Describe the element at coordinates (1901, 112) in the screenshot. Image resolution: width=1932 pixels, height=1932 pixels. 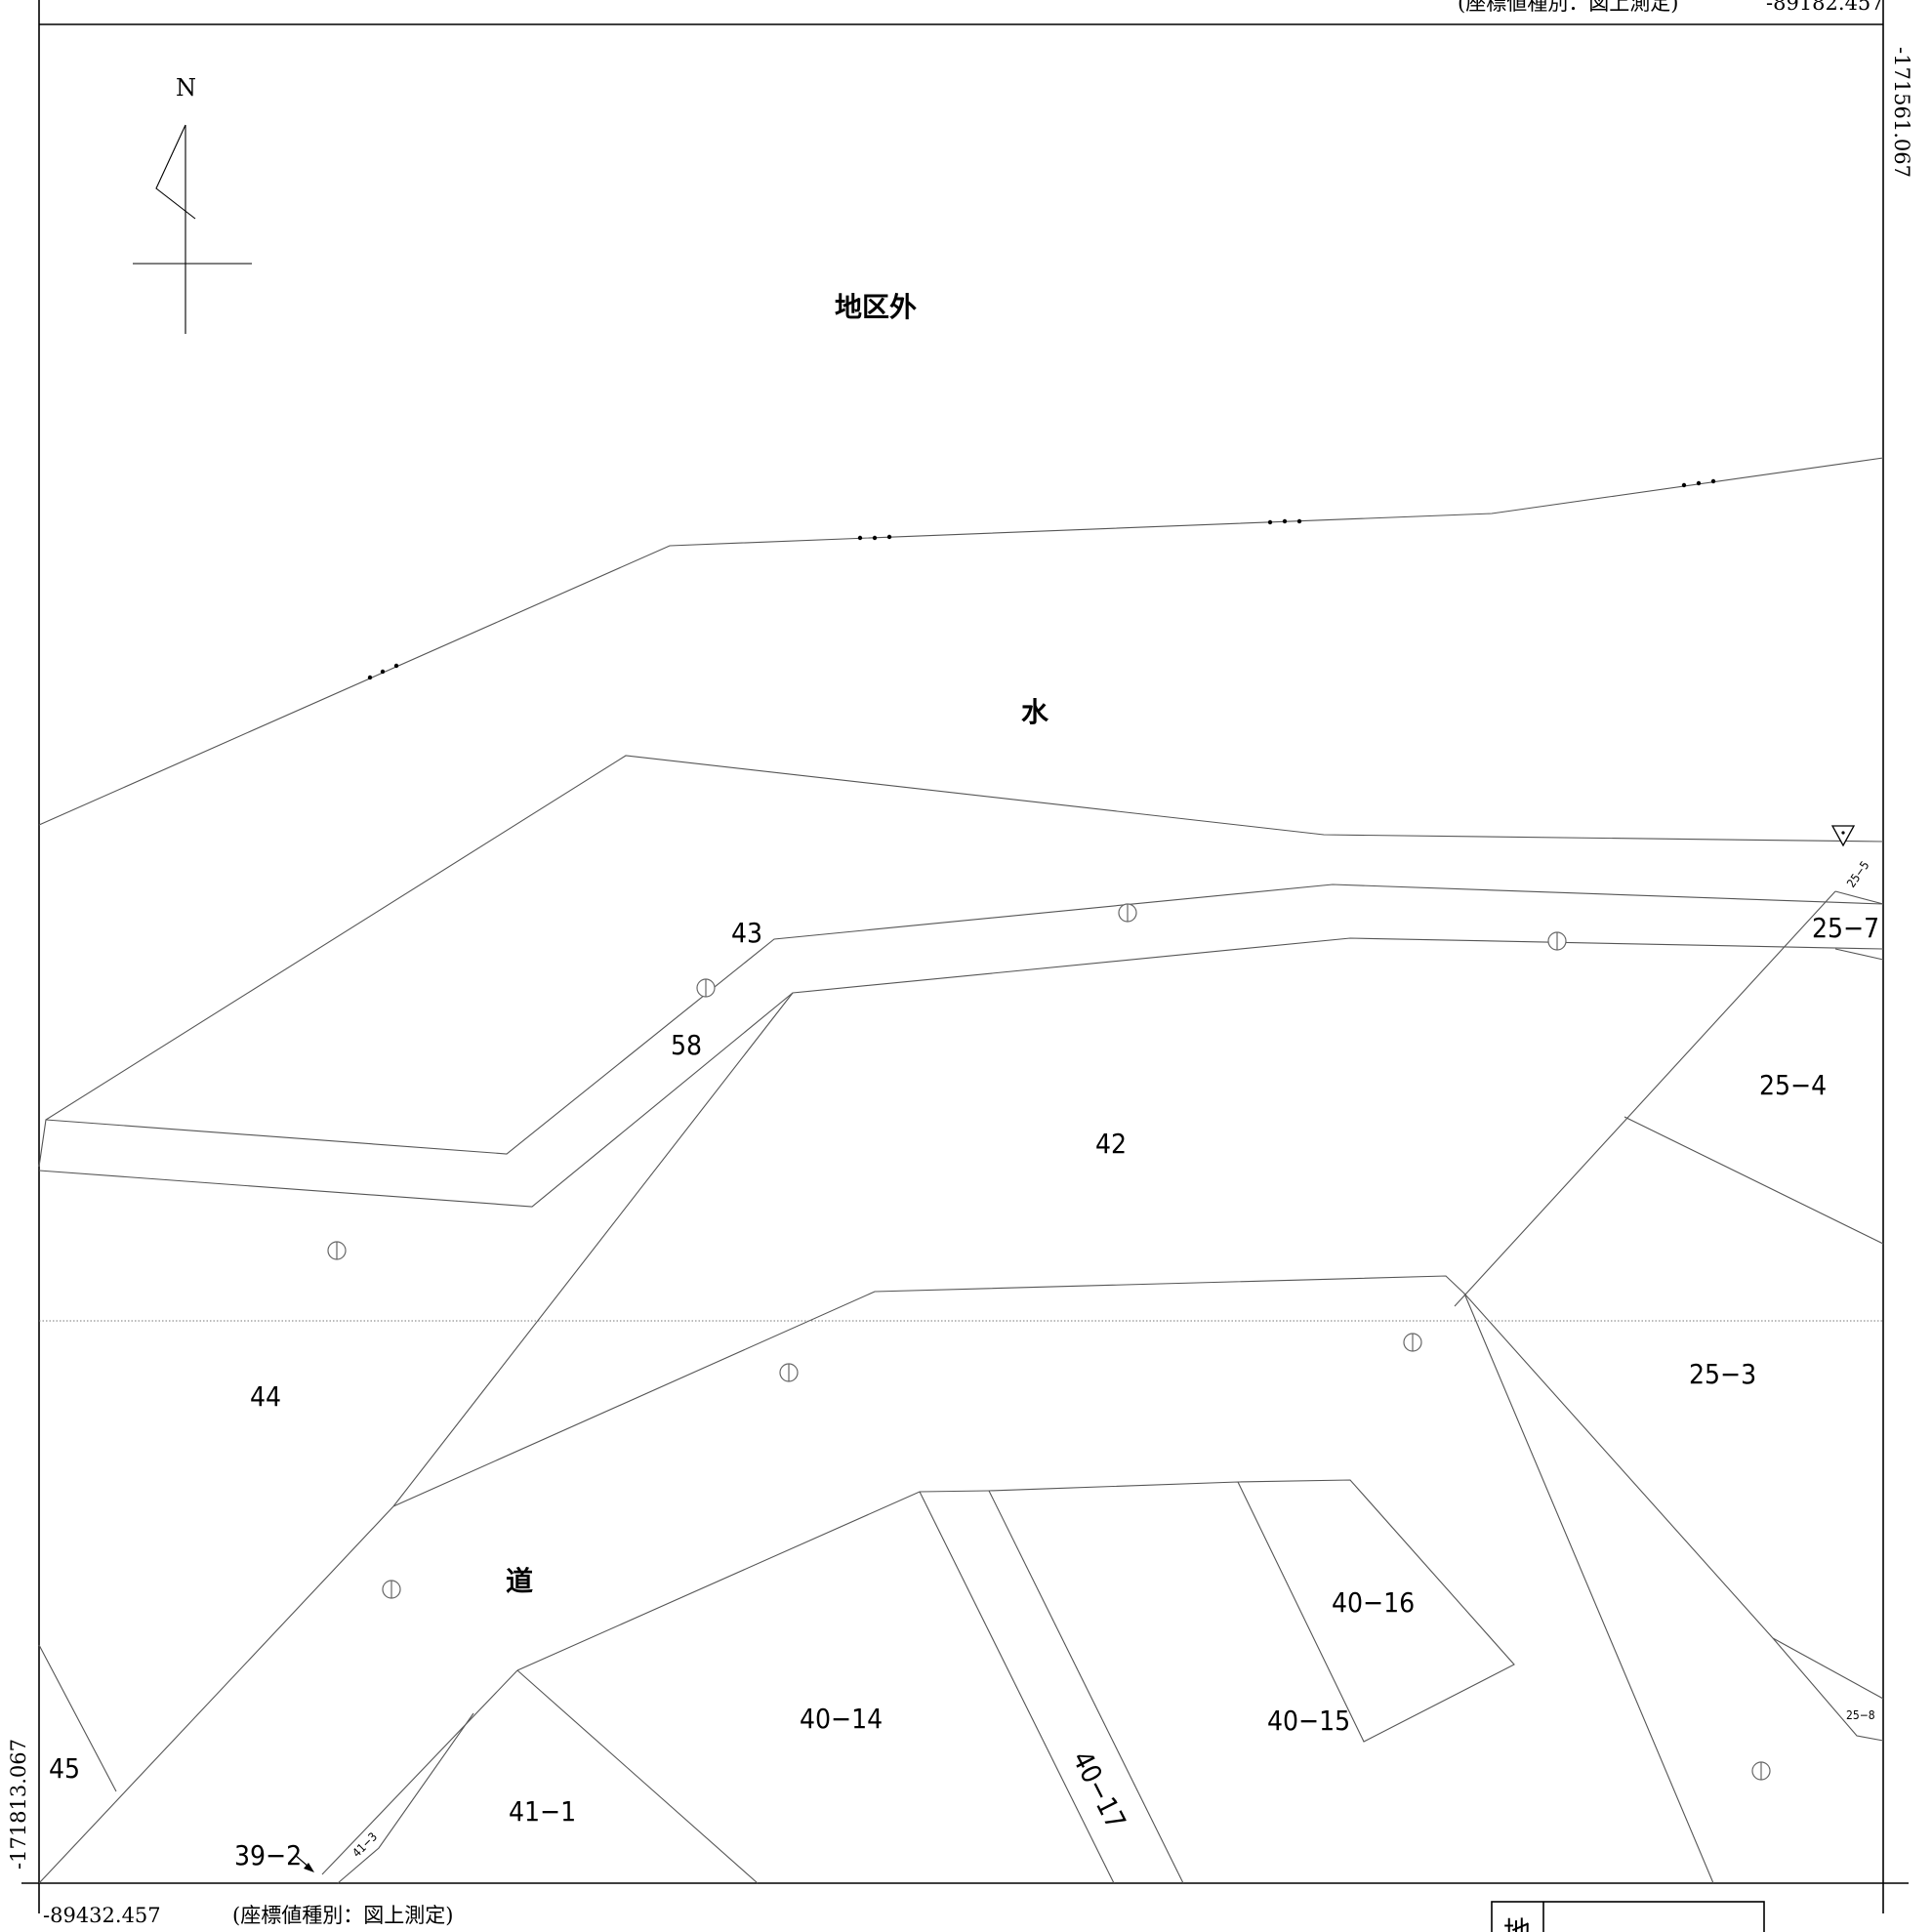
I see `coord-right-vertical: -171561.067` at that location.